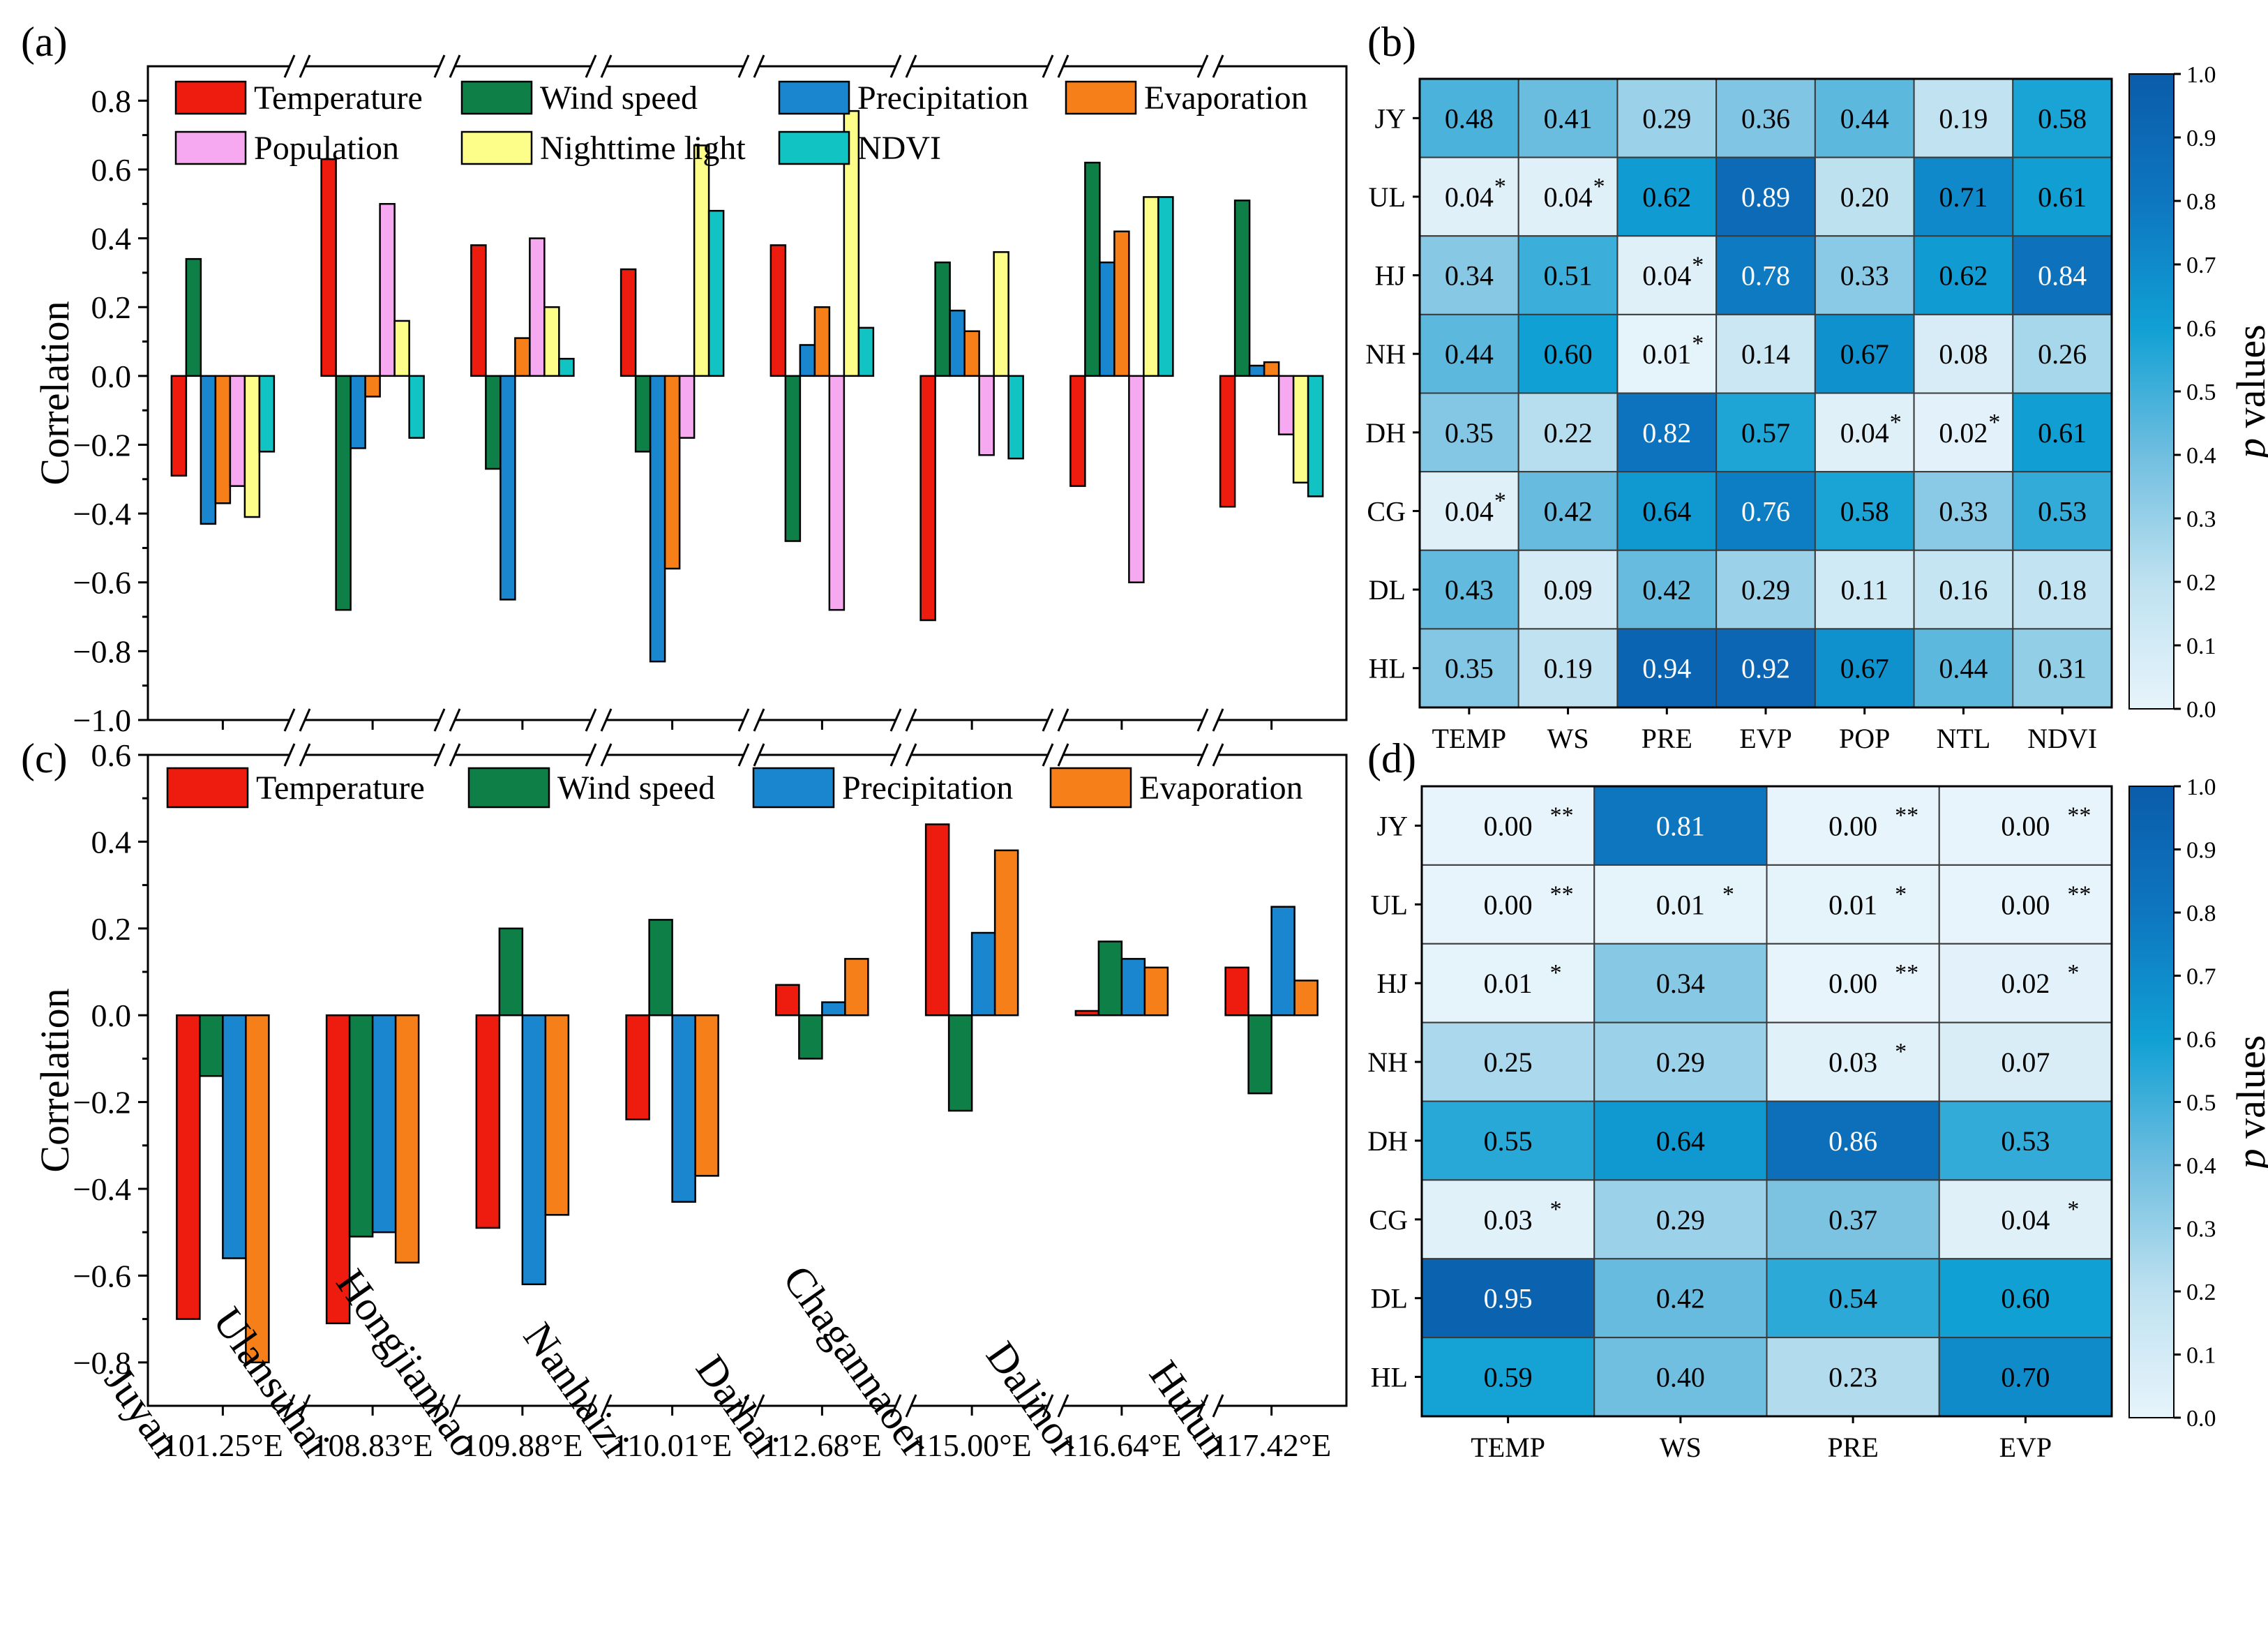 This screenshot has width=2268, height=1650. Describe the element at coordinates (2025, 1298) in the screenshot. I see `heat-value-d-6-3: 0.60` at that location.